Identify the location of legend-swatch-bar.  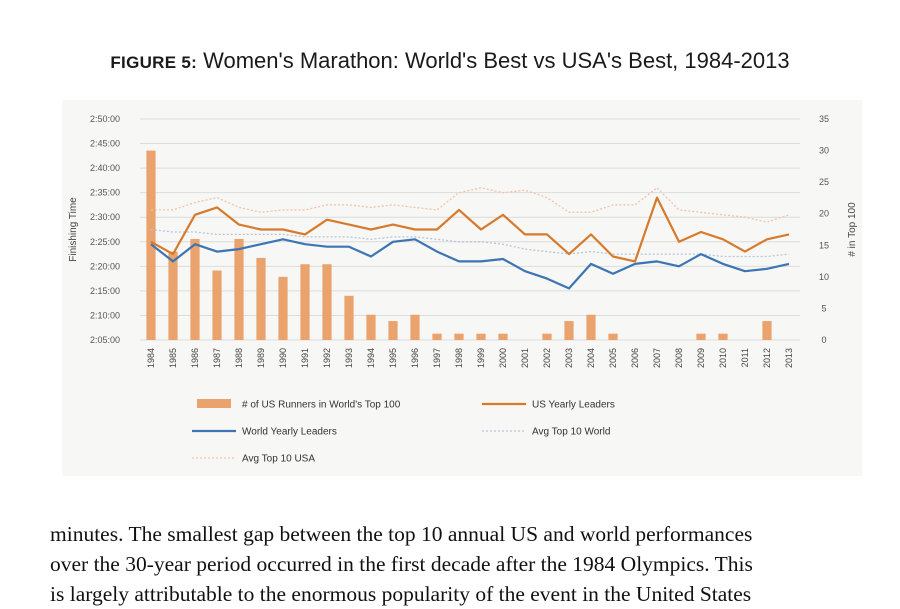
(214, 403).